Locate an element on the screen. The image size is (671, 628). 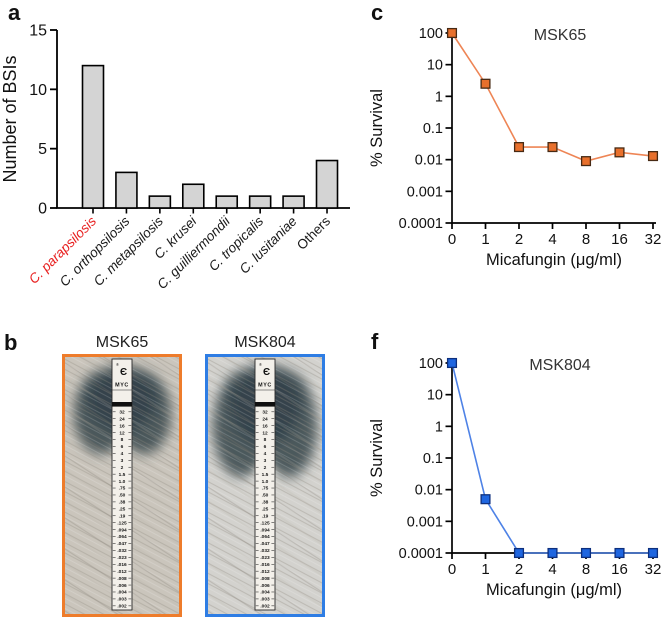
chart-title: MSK65 is located at coordinates (560, 35).